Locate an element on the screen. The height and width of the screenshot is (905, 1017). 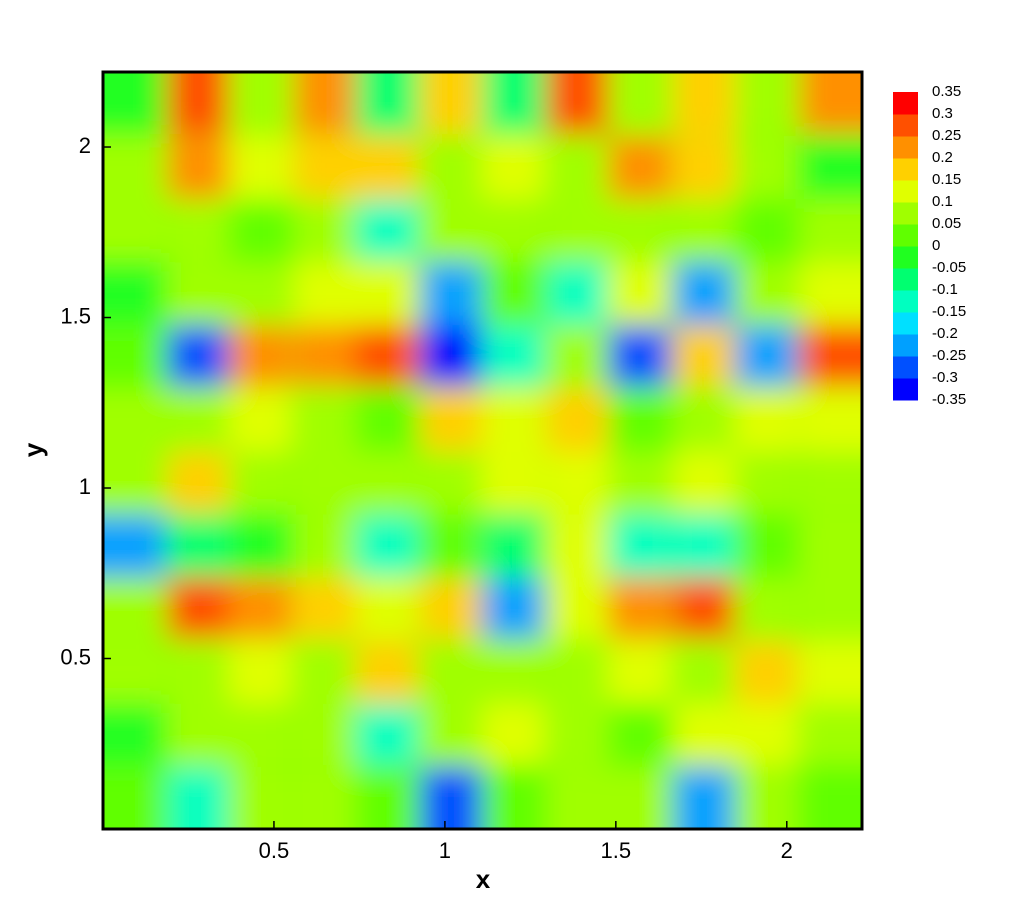
x-tick-label: 1.5 is located at coordinates (616, 850).